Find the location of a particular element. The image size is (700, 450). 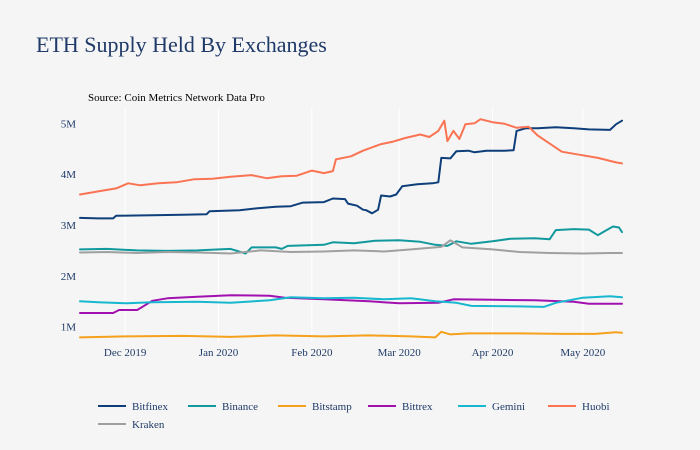

legend-item-gemini: Gemini is located at coordinates (491, 407).